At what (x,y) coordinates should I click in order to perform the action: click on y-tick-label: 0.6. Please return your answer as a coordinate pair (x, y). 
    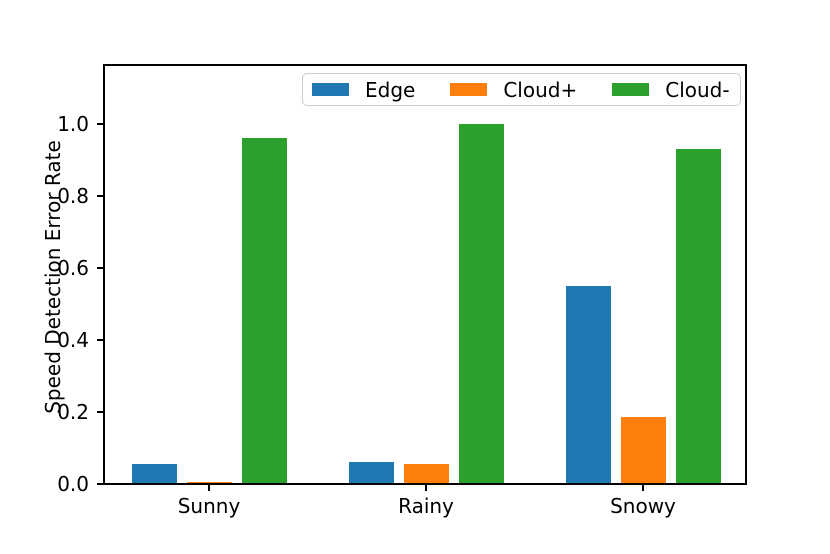
    Looking at the image, I should click on (73, 268).